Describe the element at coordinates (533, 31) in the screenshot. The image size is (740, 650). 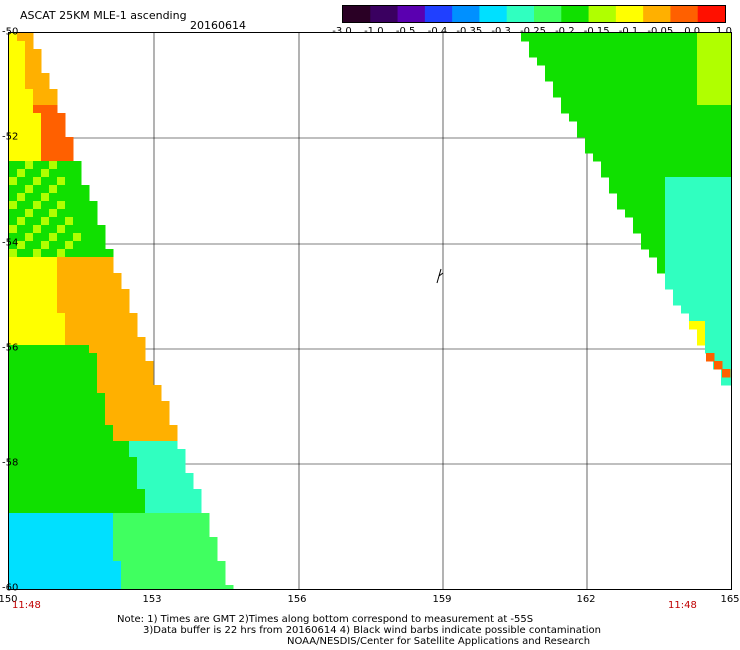
I see `color-scale-label: -0.25` at that location.